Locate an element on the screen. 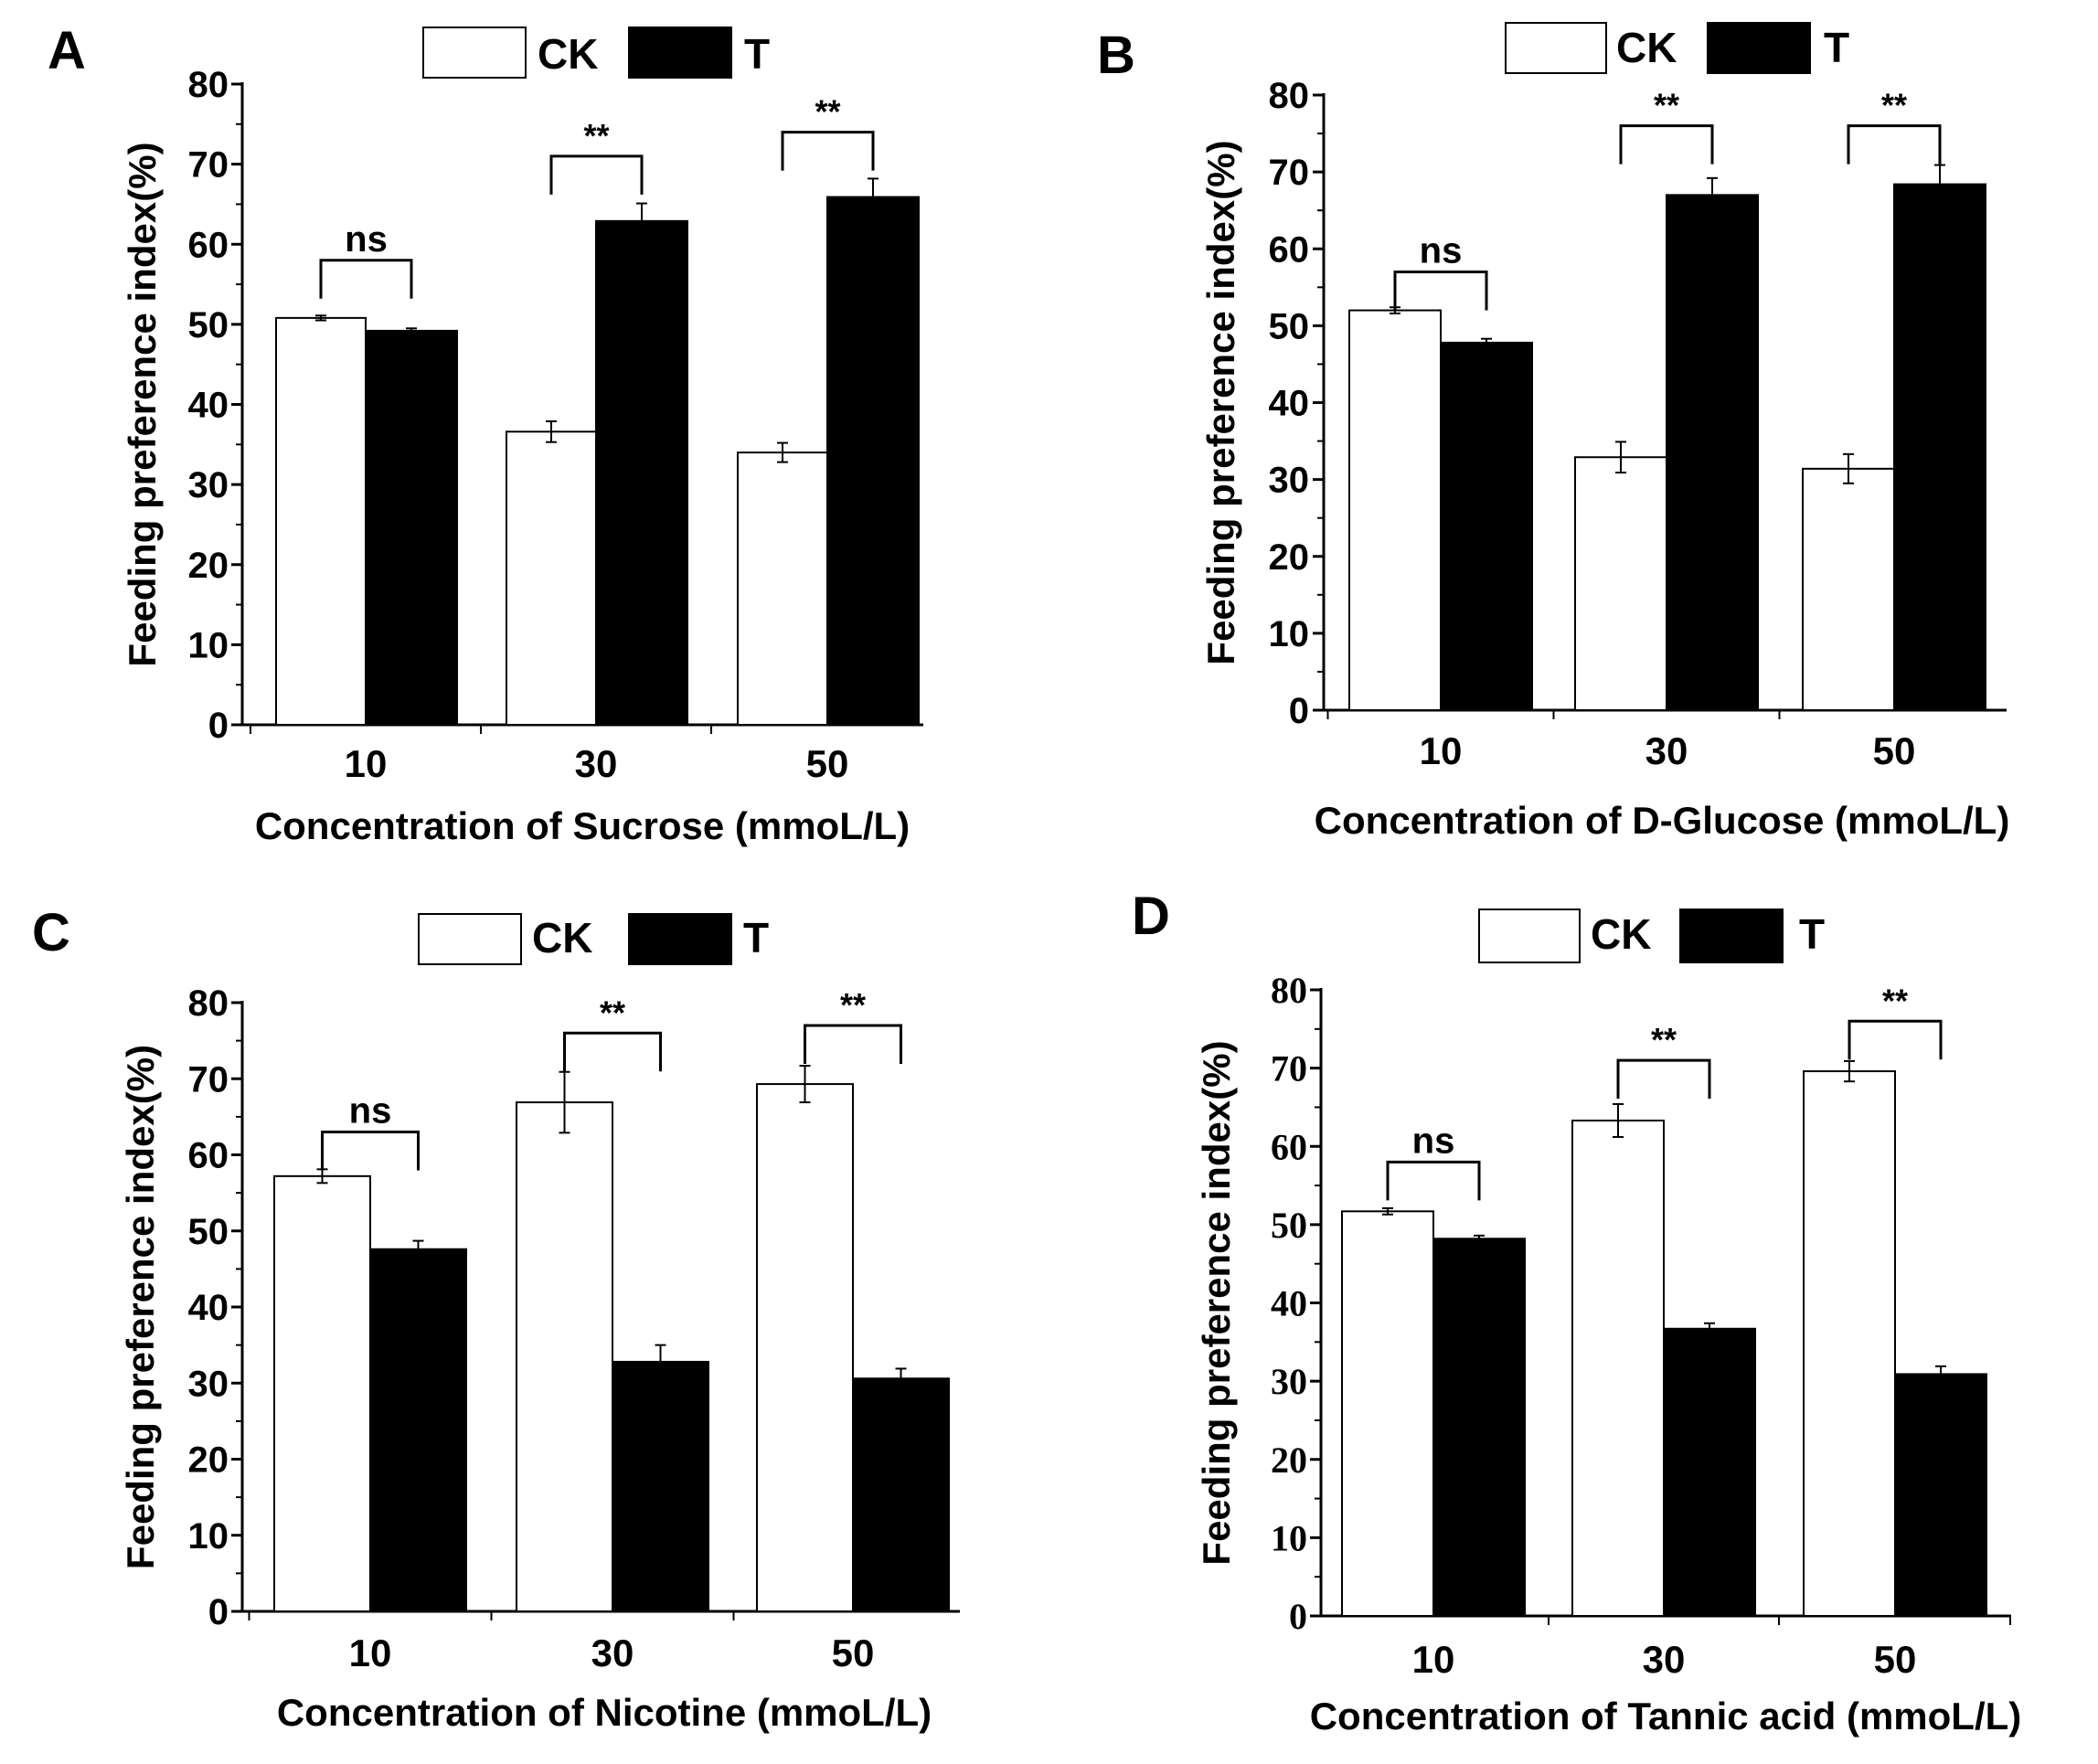 The image size is (2098, 1764). panel-label: D is located at coordinates (1151, 916).